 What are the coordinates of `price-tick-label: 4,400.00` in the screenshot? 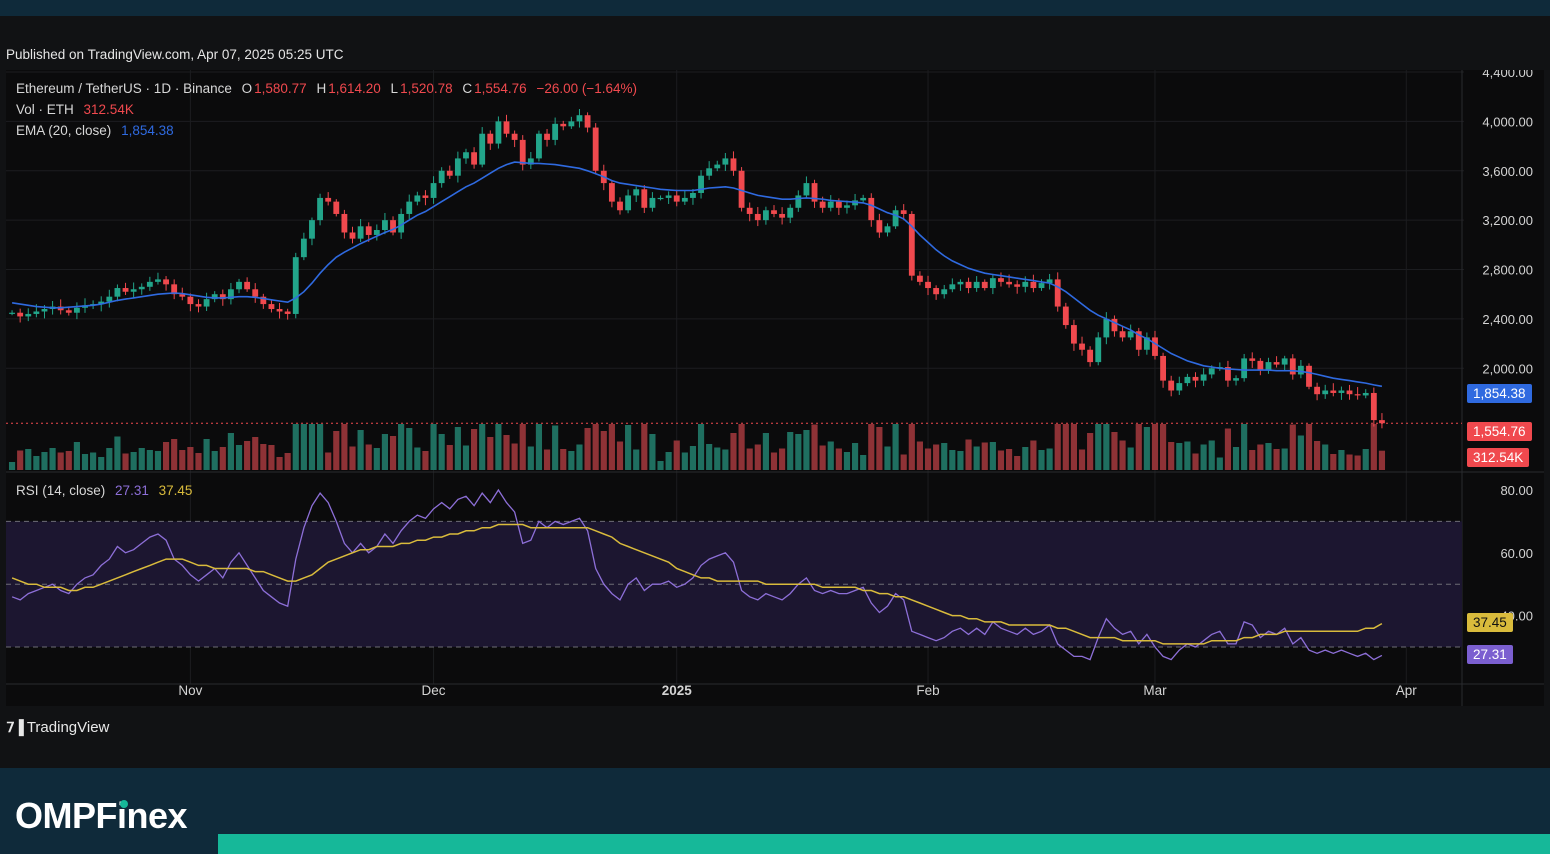 It's located at (1507, 75).